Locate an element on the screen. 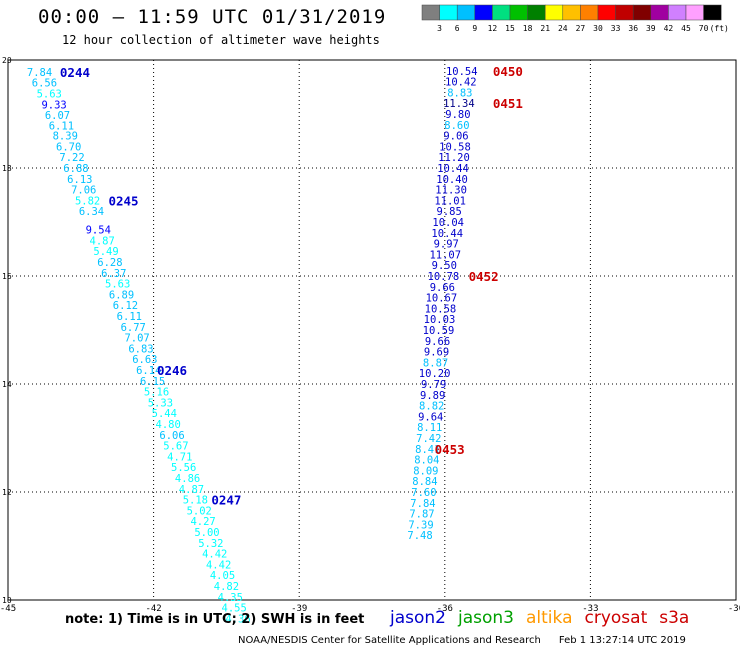 This screenshot has height=650, width=740. wave-height-point: 7.60 is located at coordinates (423, 493).